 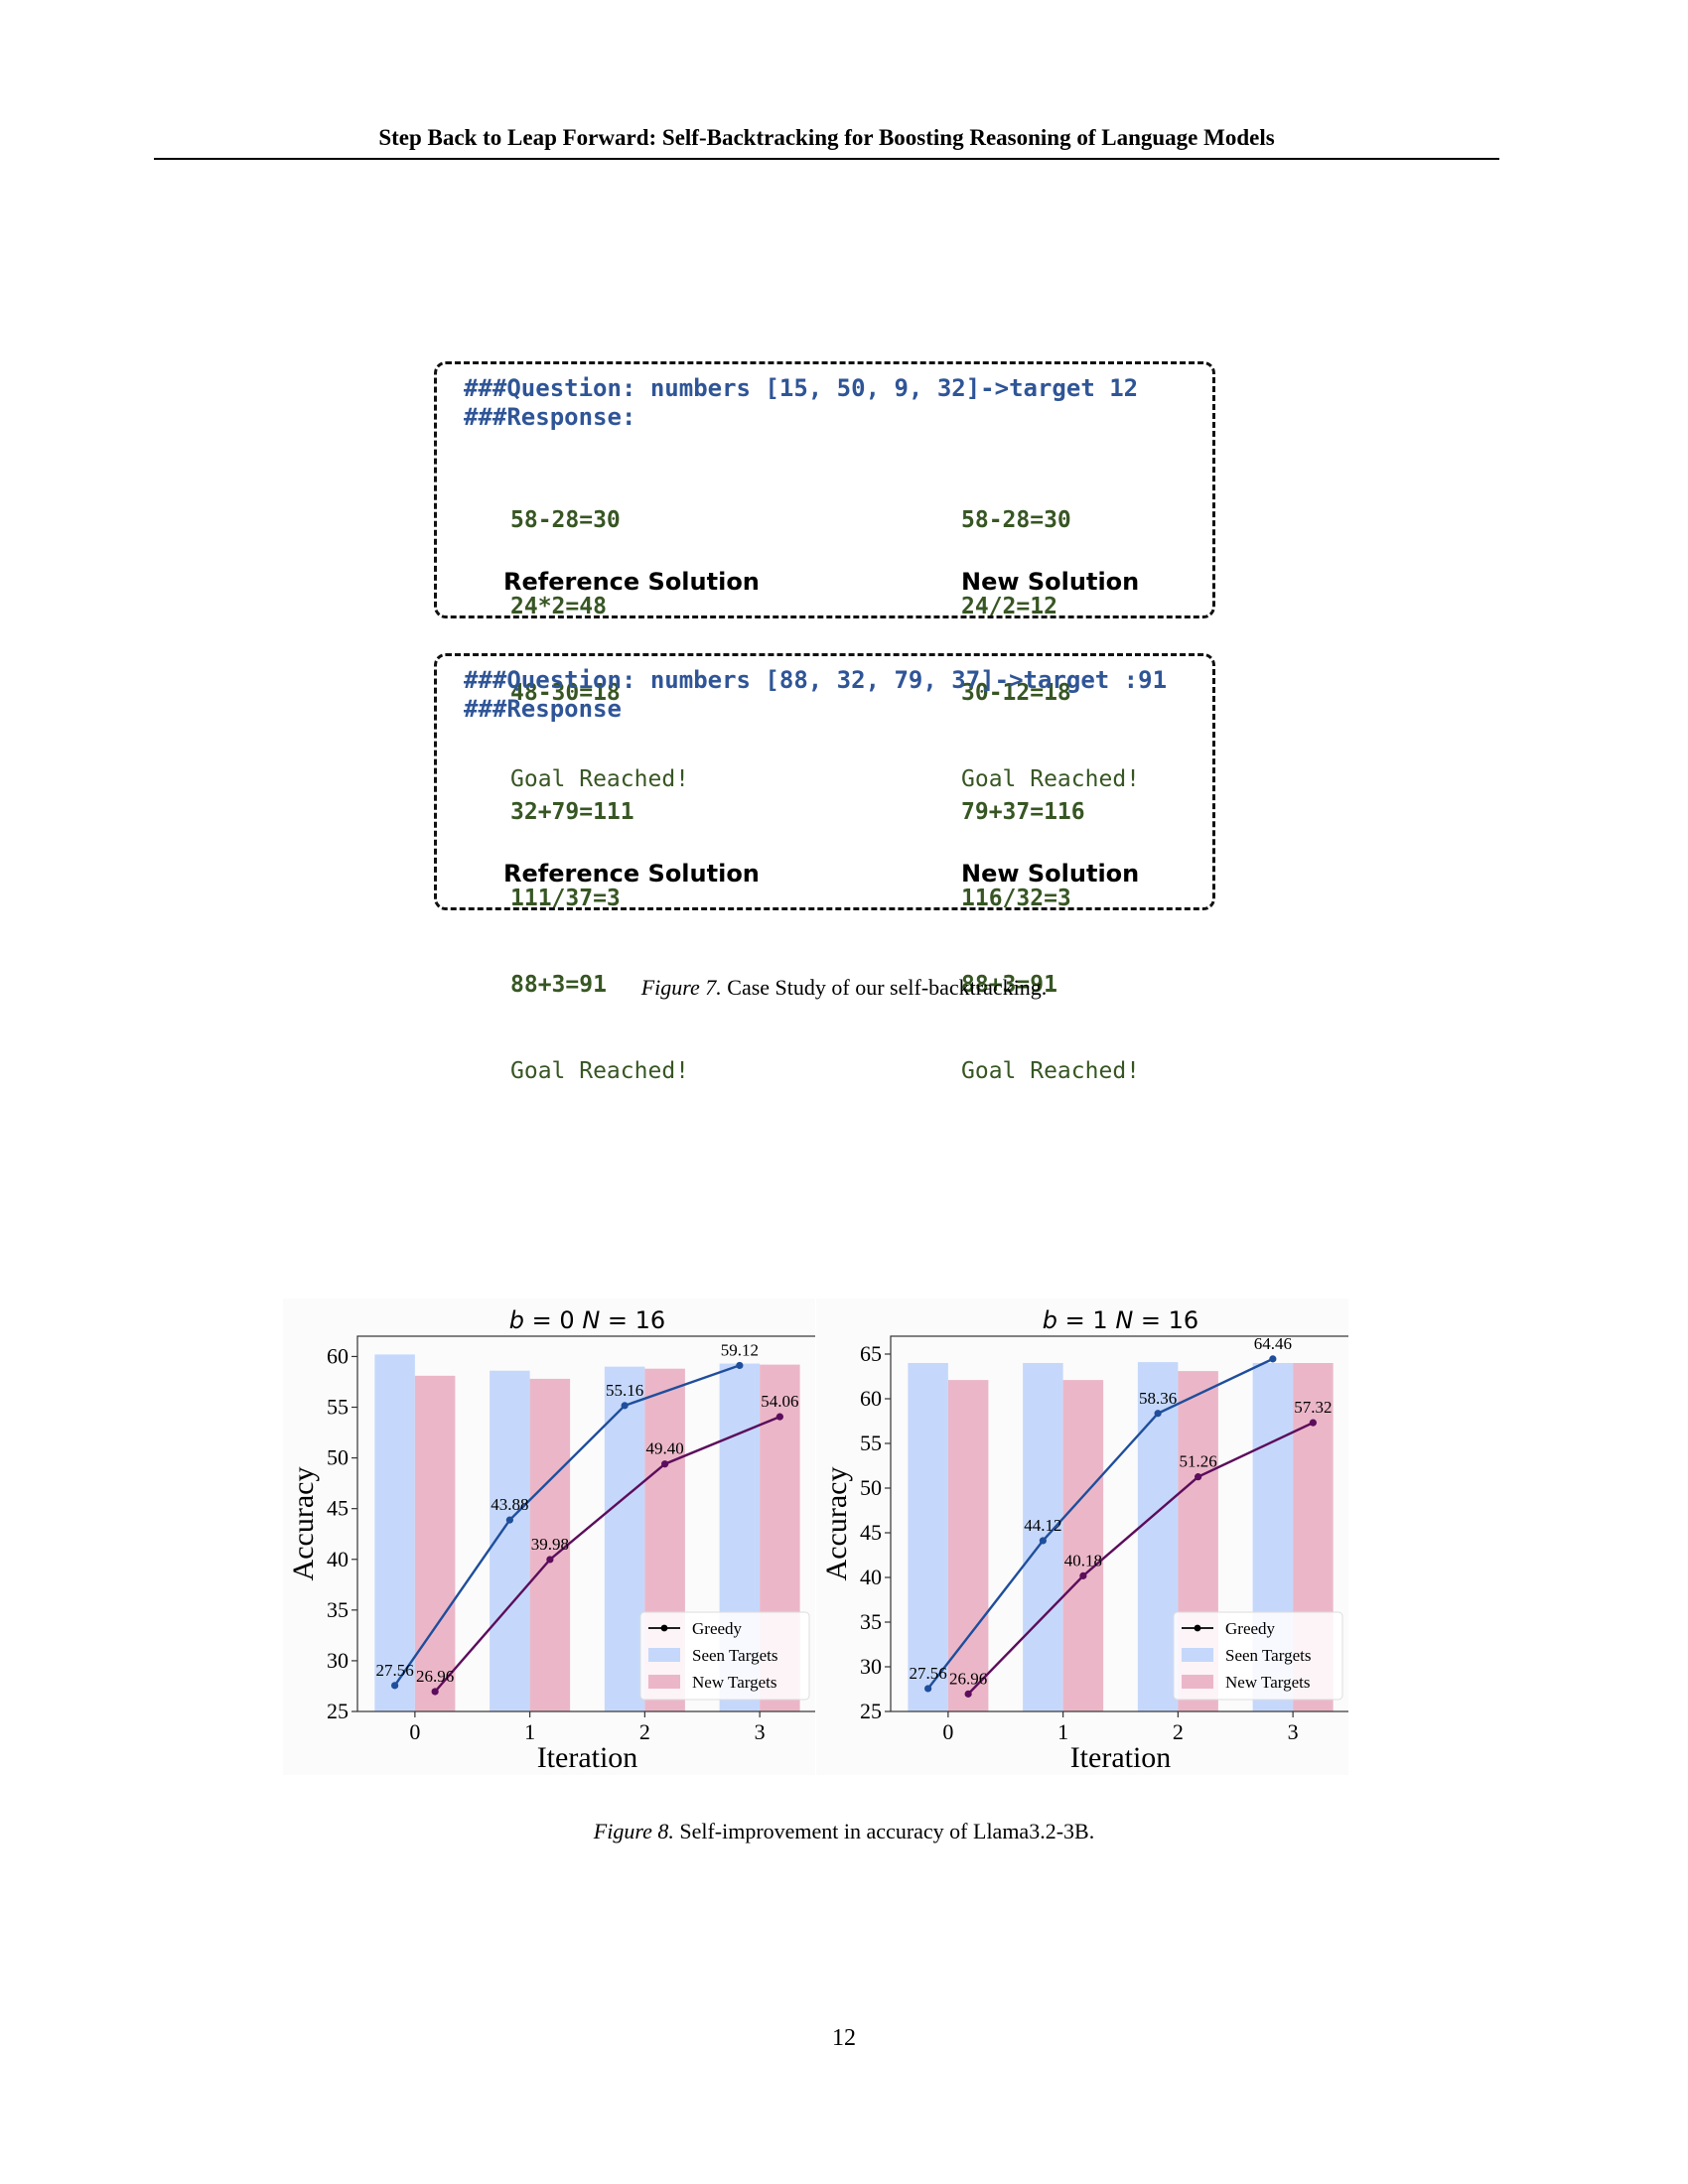 What do you see at coordinates (633, 1831) in the screenshot?
I see `figure-label: Figure 8.` at bounding box center [633, 1831].